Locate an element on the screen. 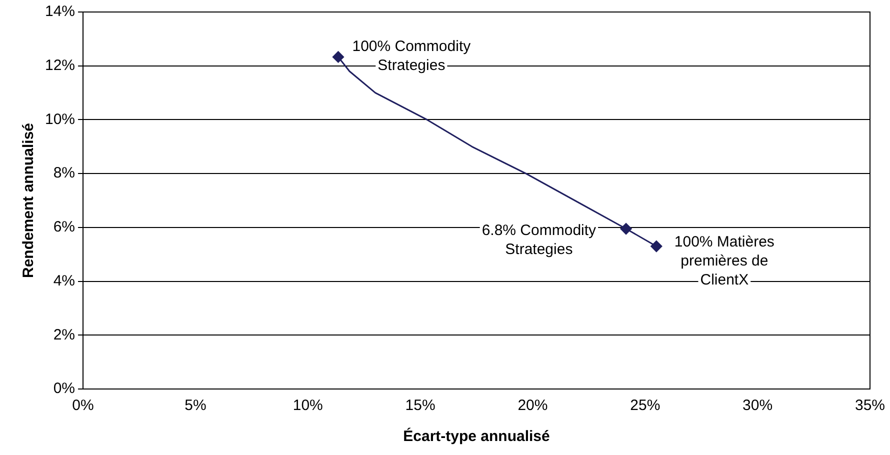  x-axis-title: Écart-type annualisé is located at coordinates (476, 436).